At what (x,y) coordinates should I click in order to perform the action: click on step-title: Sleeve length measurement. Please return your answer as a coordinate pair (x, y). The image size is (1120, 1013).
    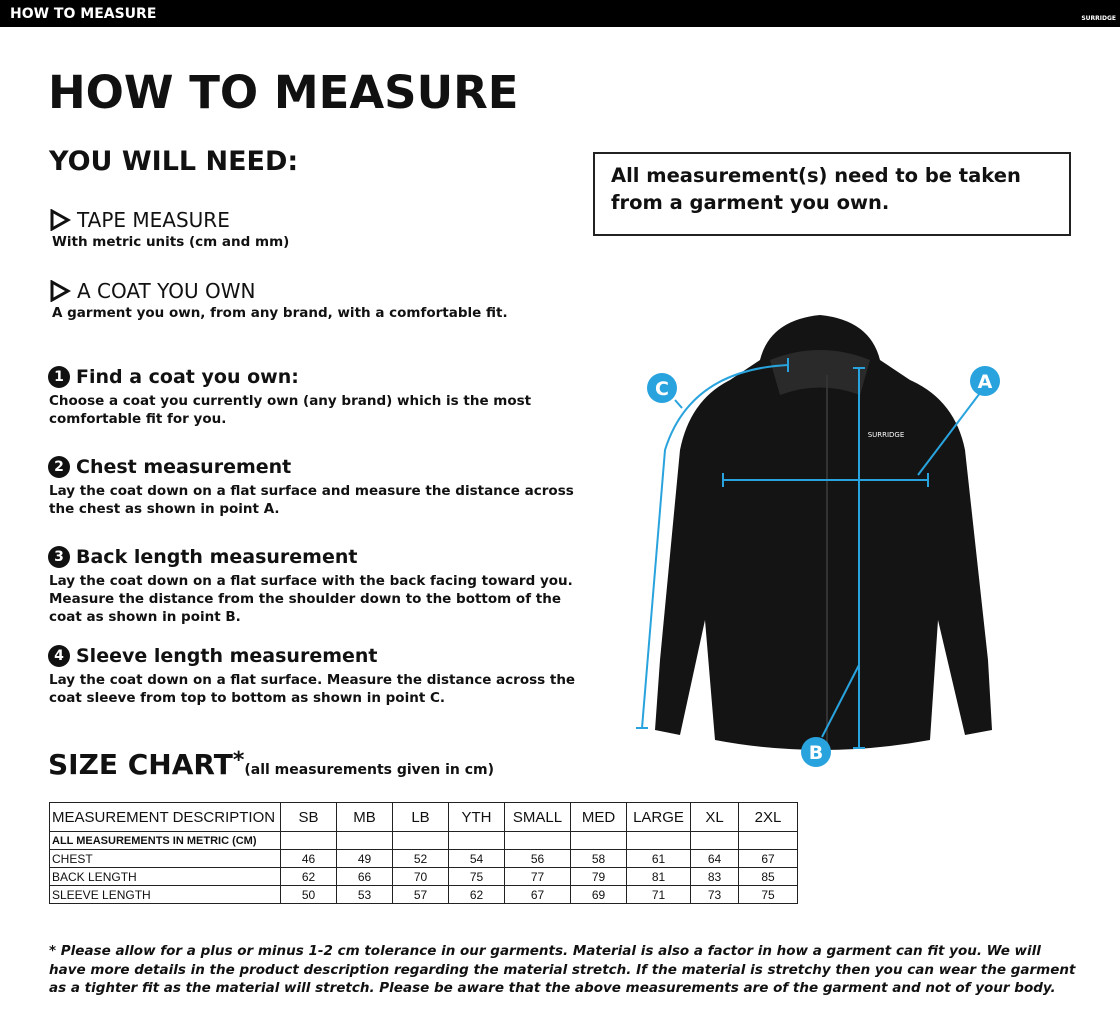
    Looking at the image, I should click on (227, 656).